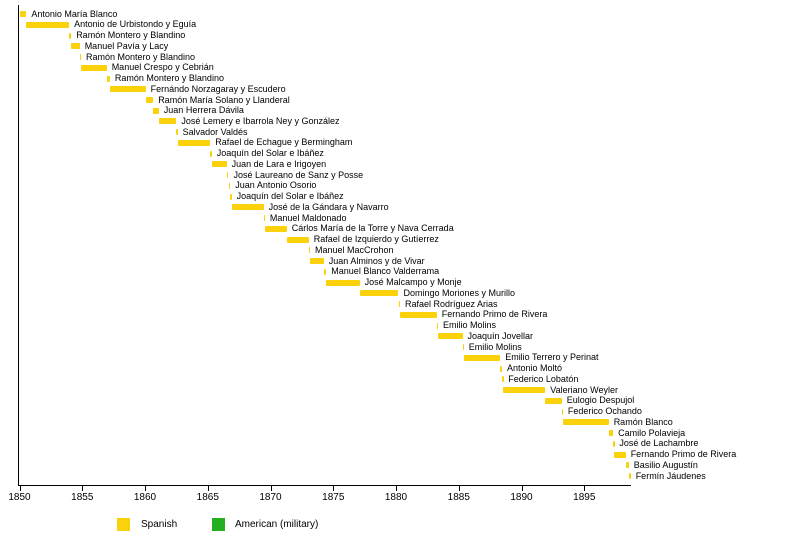 This screenshot has width=800, height=543. I want to click on x-axis-line, so click(324, 485).